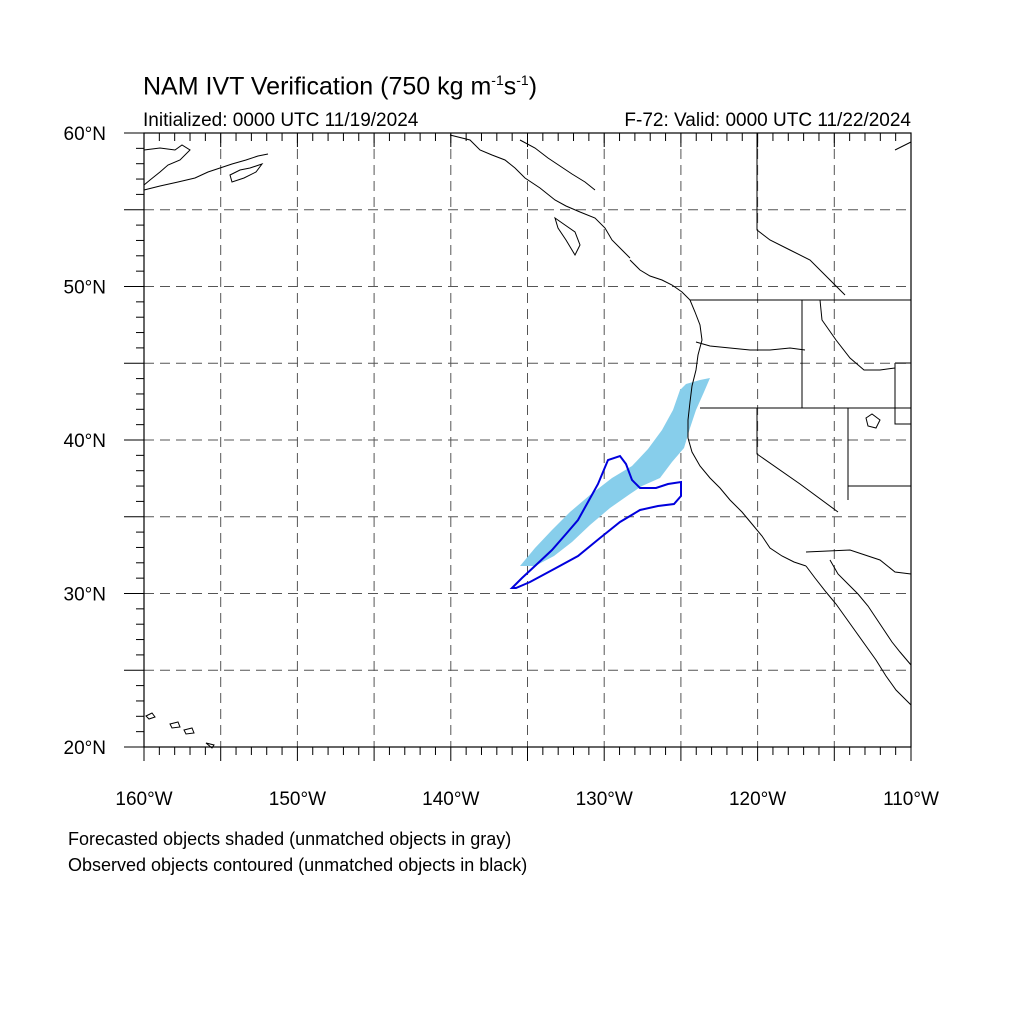  Describe the element at coordinates (604, 799) in the screenshot. I see `lon-label: 130°W` at that location.